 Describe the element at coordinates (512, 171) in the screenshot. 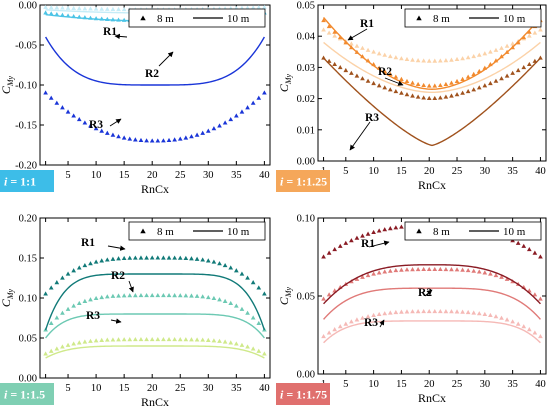

I see `x-tick-label: 35` at that location.